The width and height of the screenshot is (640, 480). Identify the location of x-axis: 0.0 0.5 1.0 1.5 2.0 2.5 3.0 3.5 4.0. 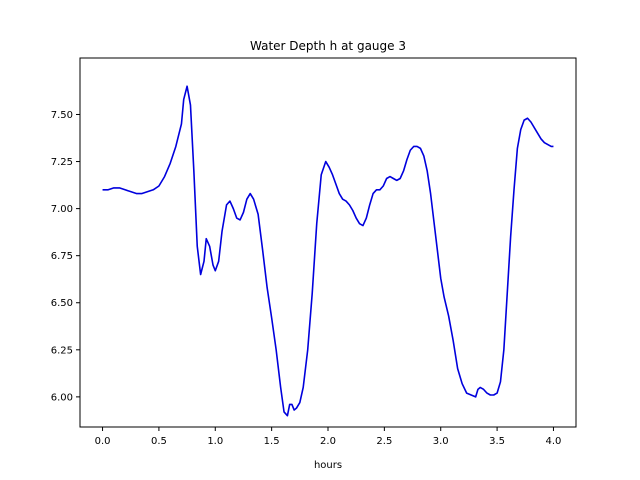
(328, 437).